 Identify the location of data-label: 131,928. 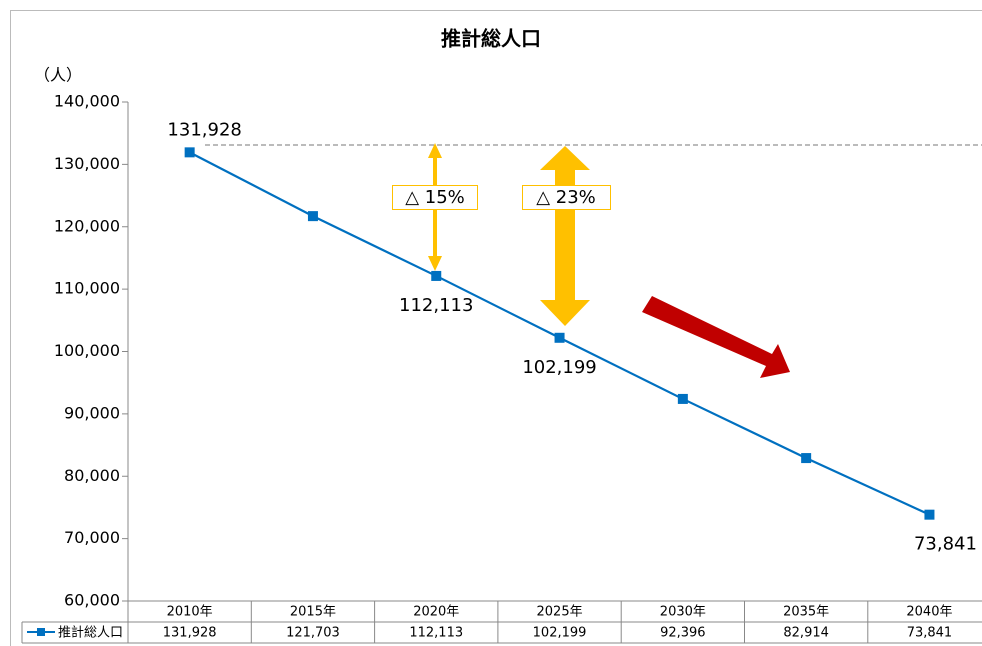
(204, 129).